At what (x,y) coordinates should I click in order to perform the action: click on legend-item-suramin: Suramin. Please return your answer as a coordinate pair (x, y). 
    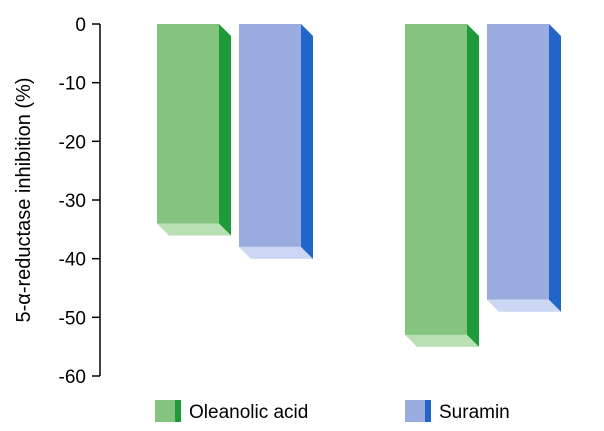
    Looking at the image, I should click on (457, 411).